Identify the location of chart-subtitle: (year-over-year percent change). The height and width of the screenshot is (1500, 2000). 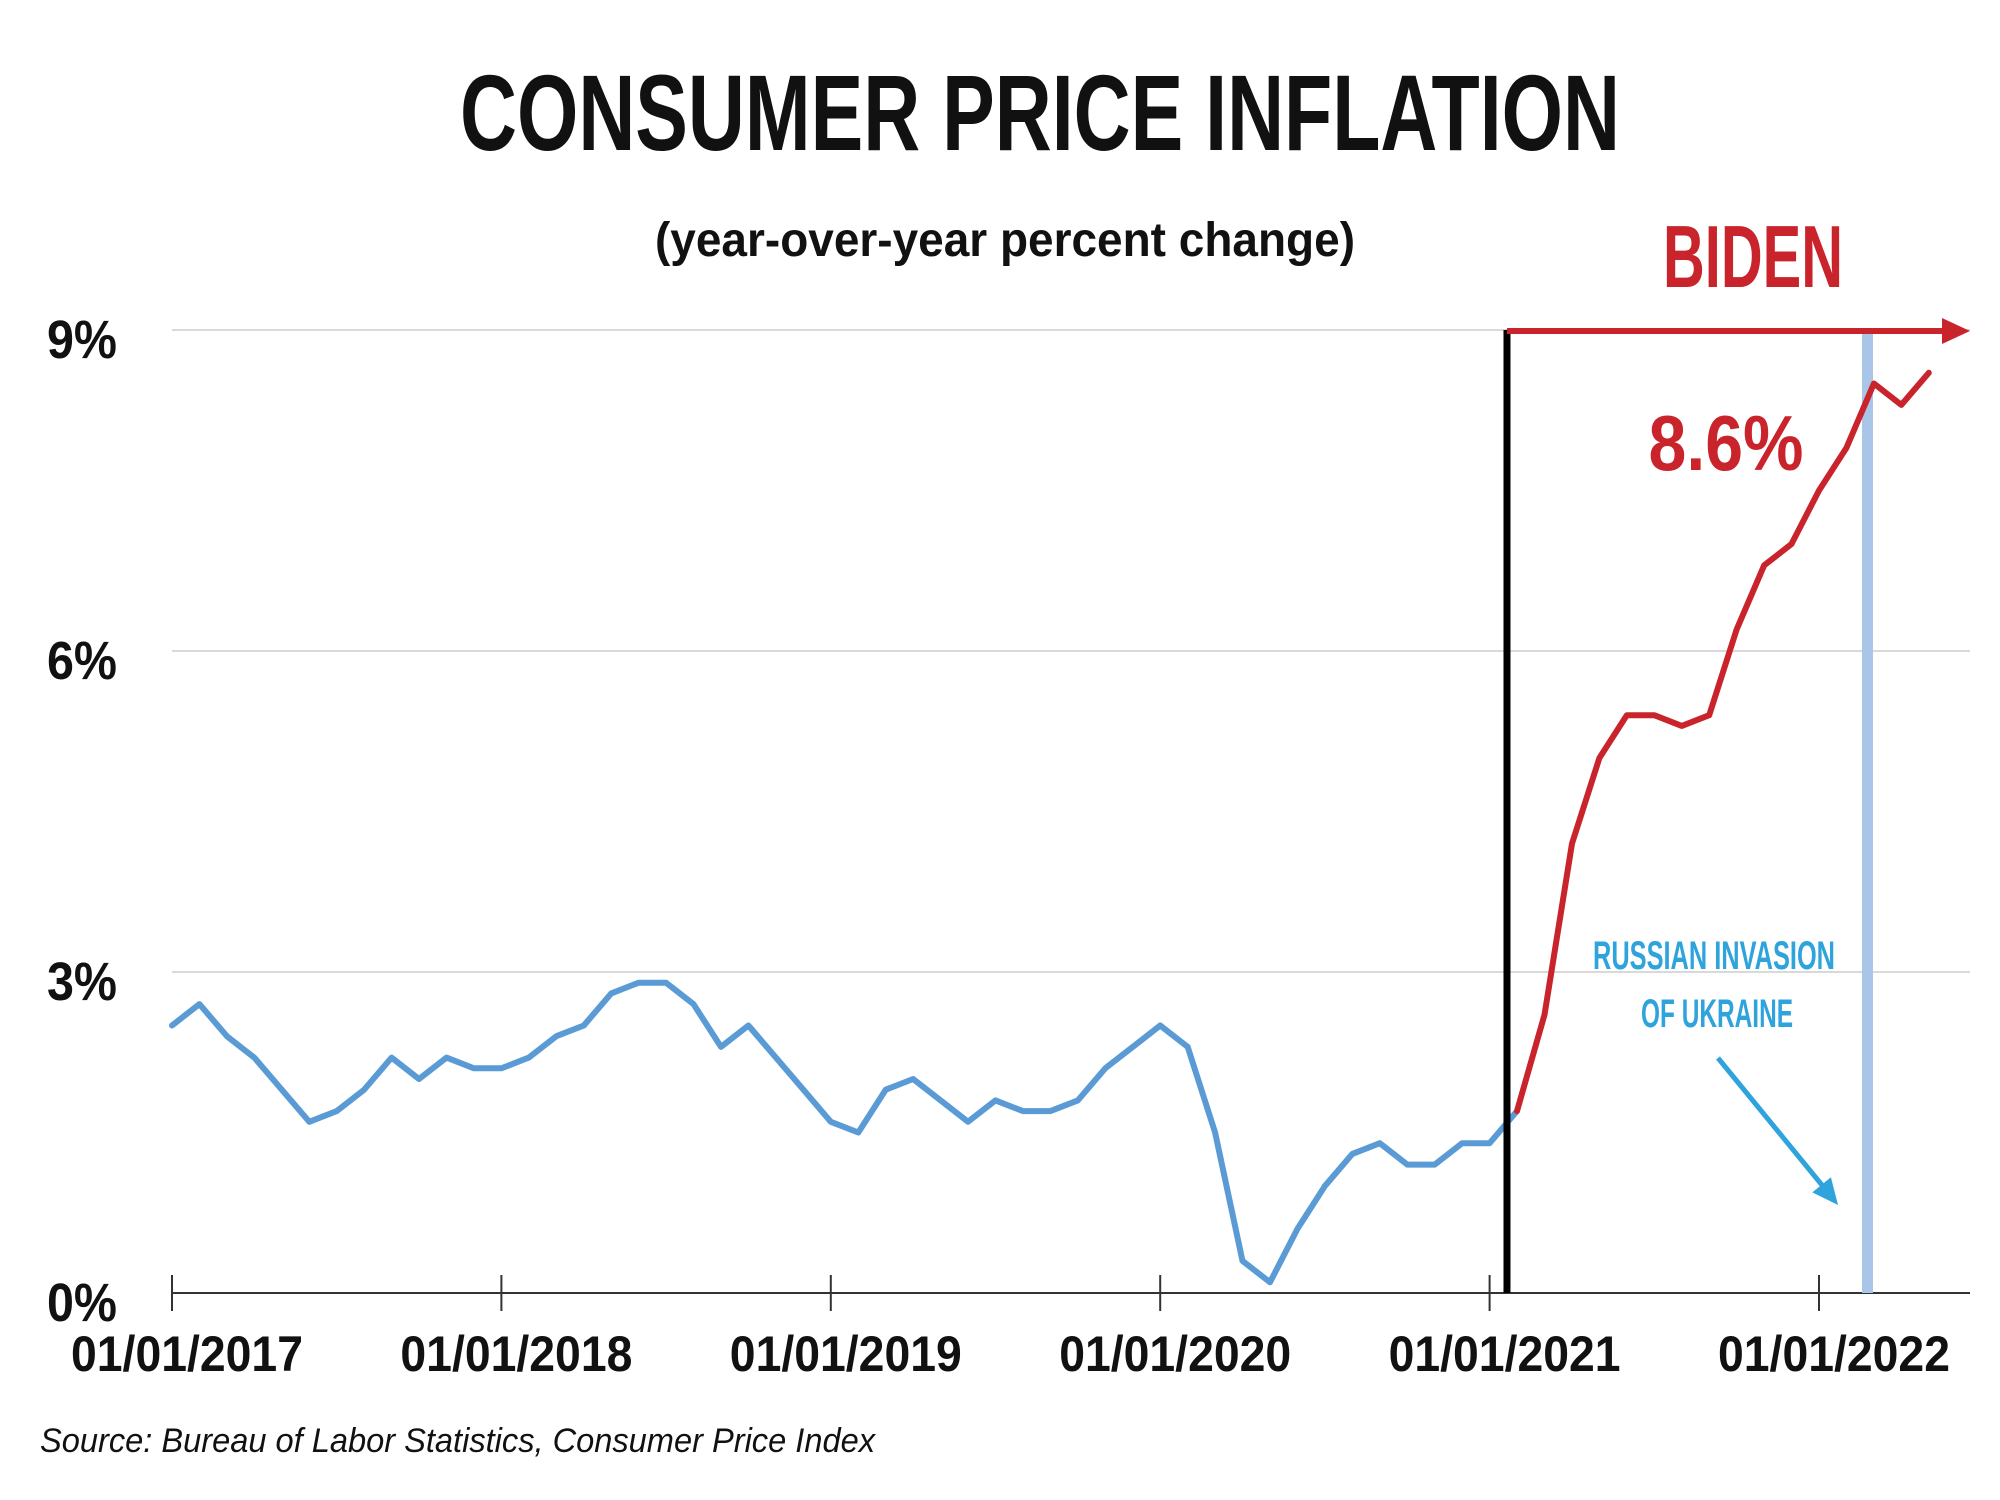
(1005, 240).